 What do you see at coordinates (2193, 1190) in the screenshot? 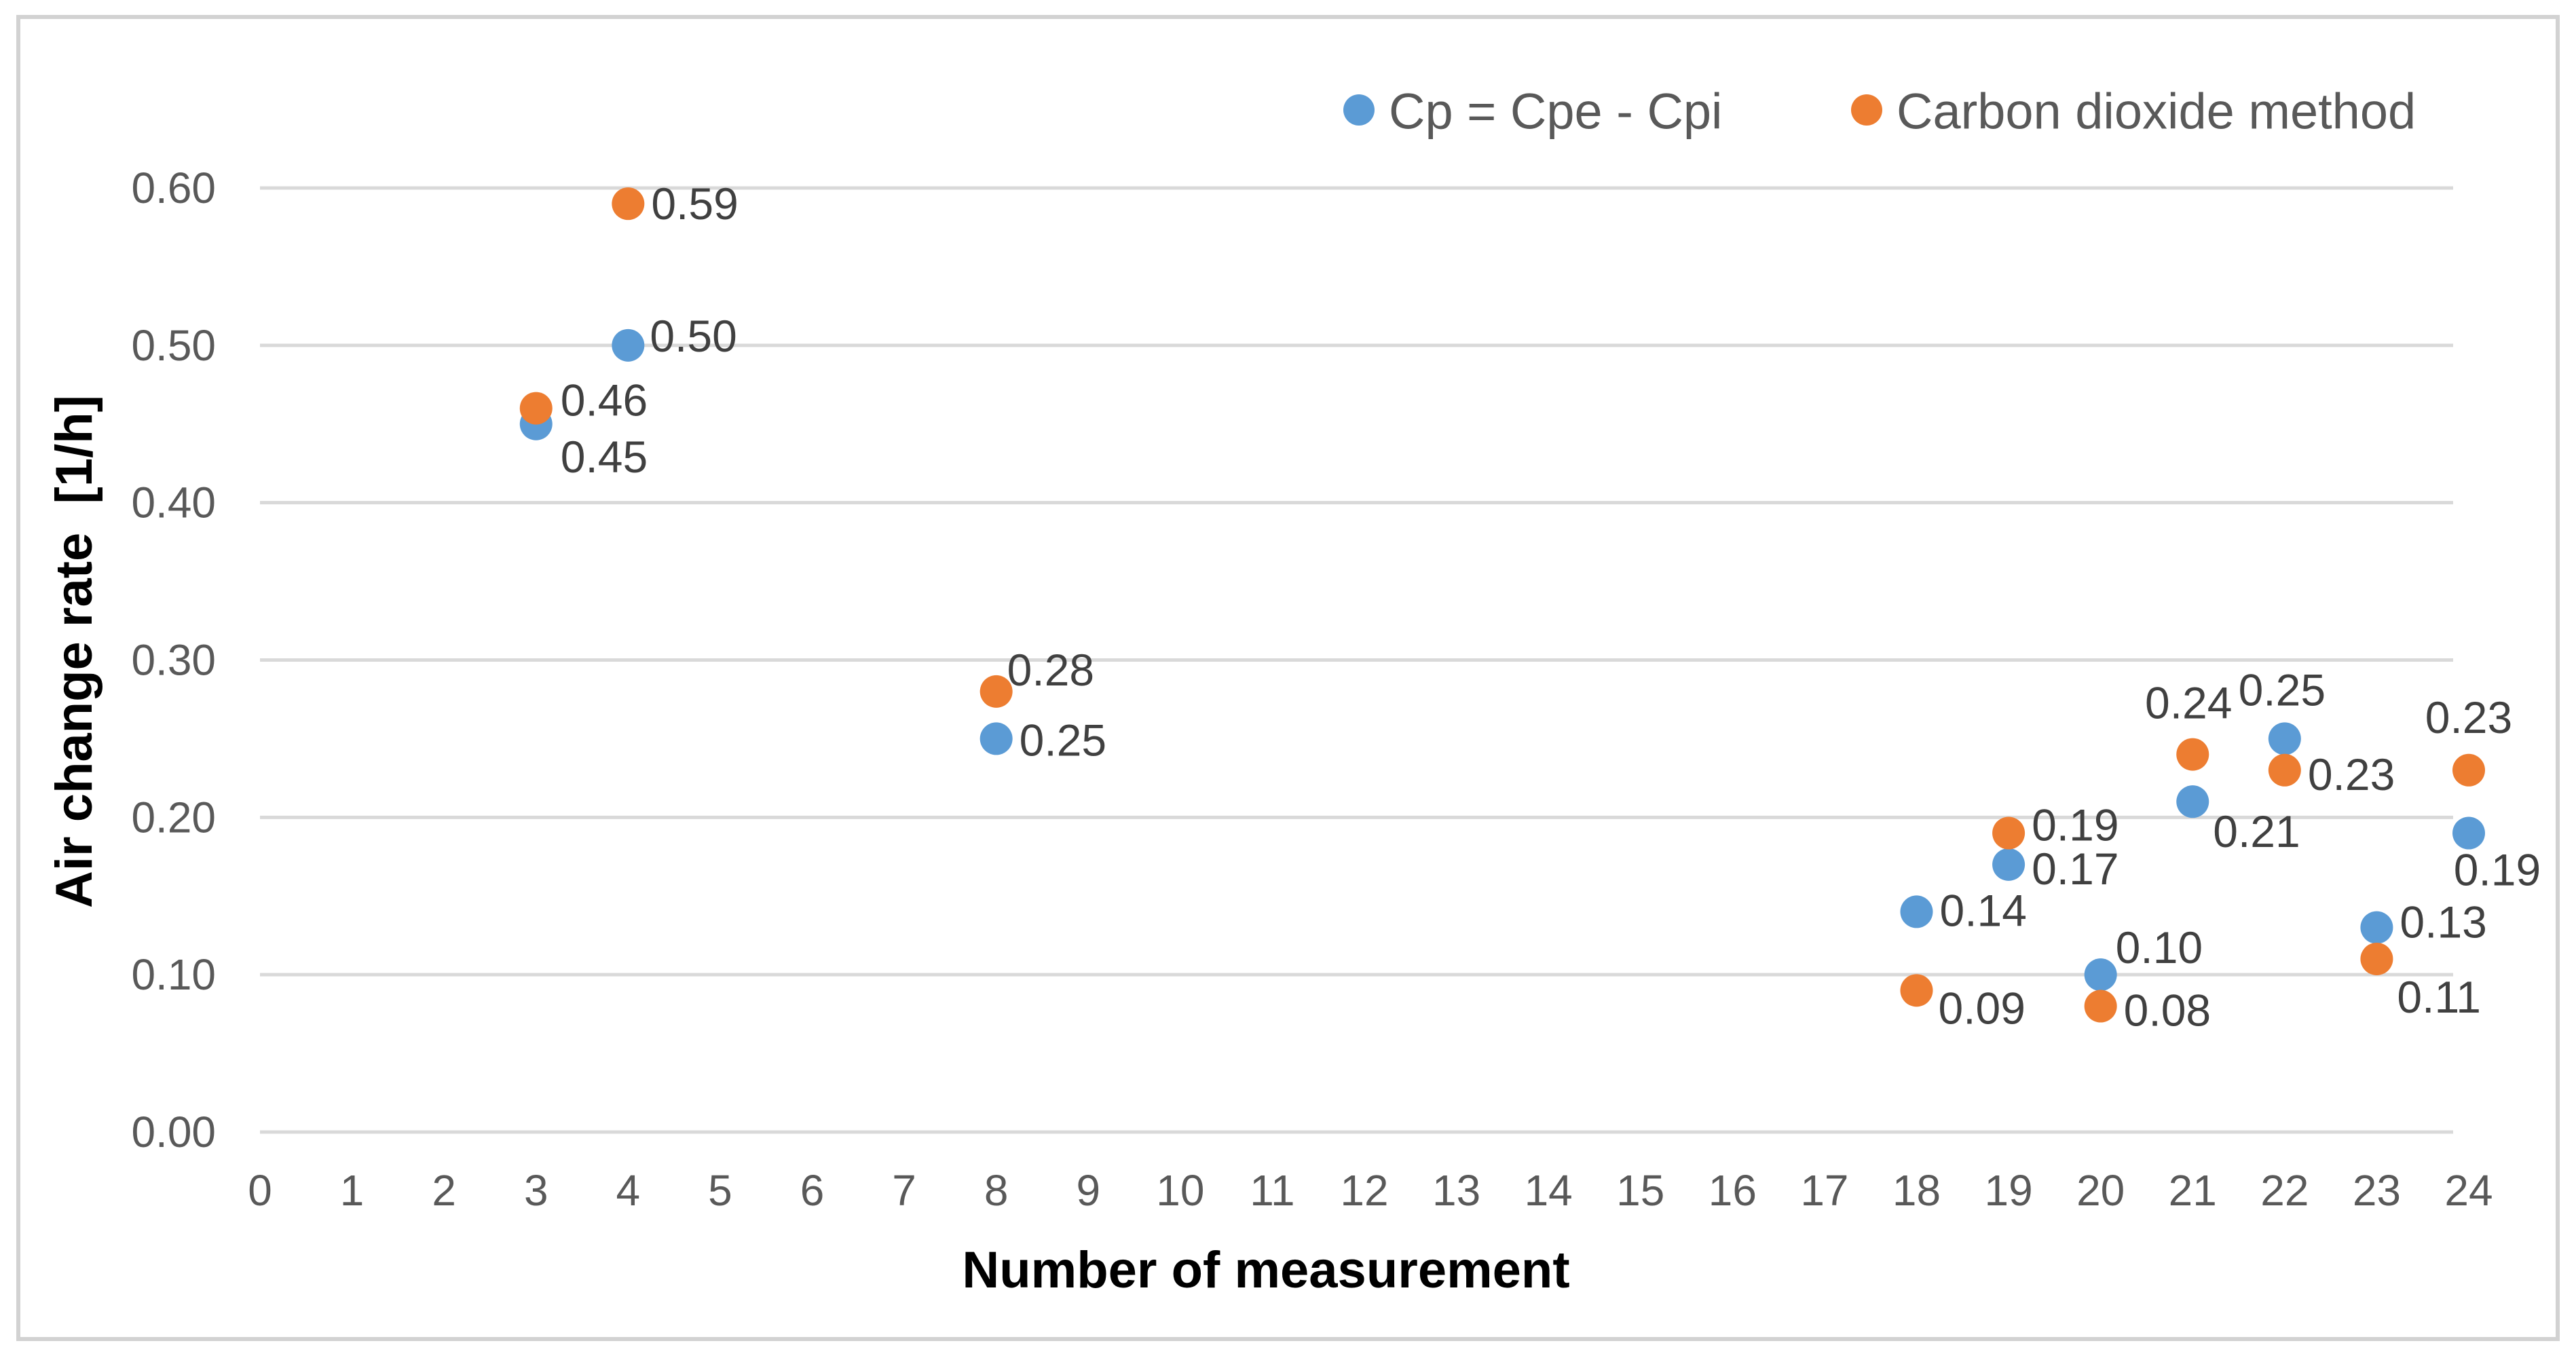
I see `x-tick-label-21: 21` at bounding box center [2193, 1190].